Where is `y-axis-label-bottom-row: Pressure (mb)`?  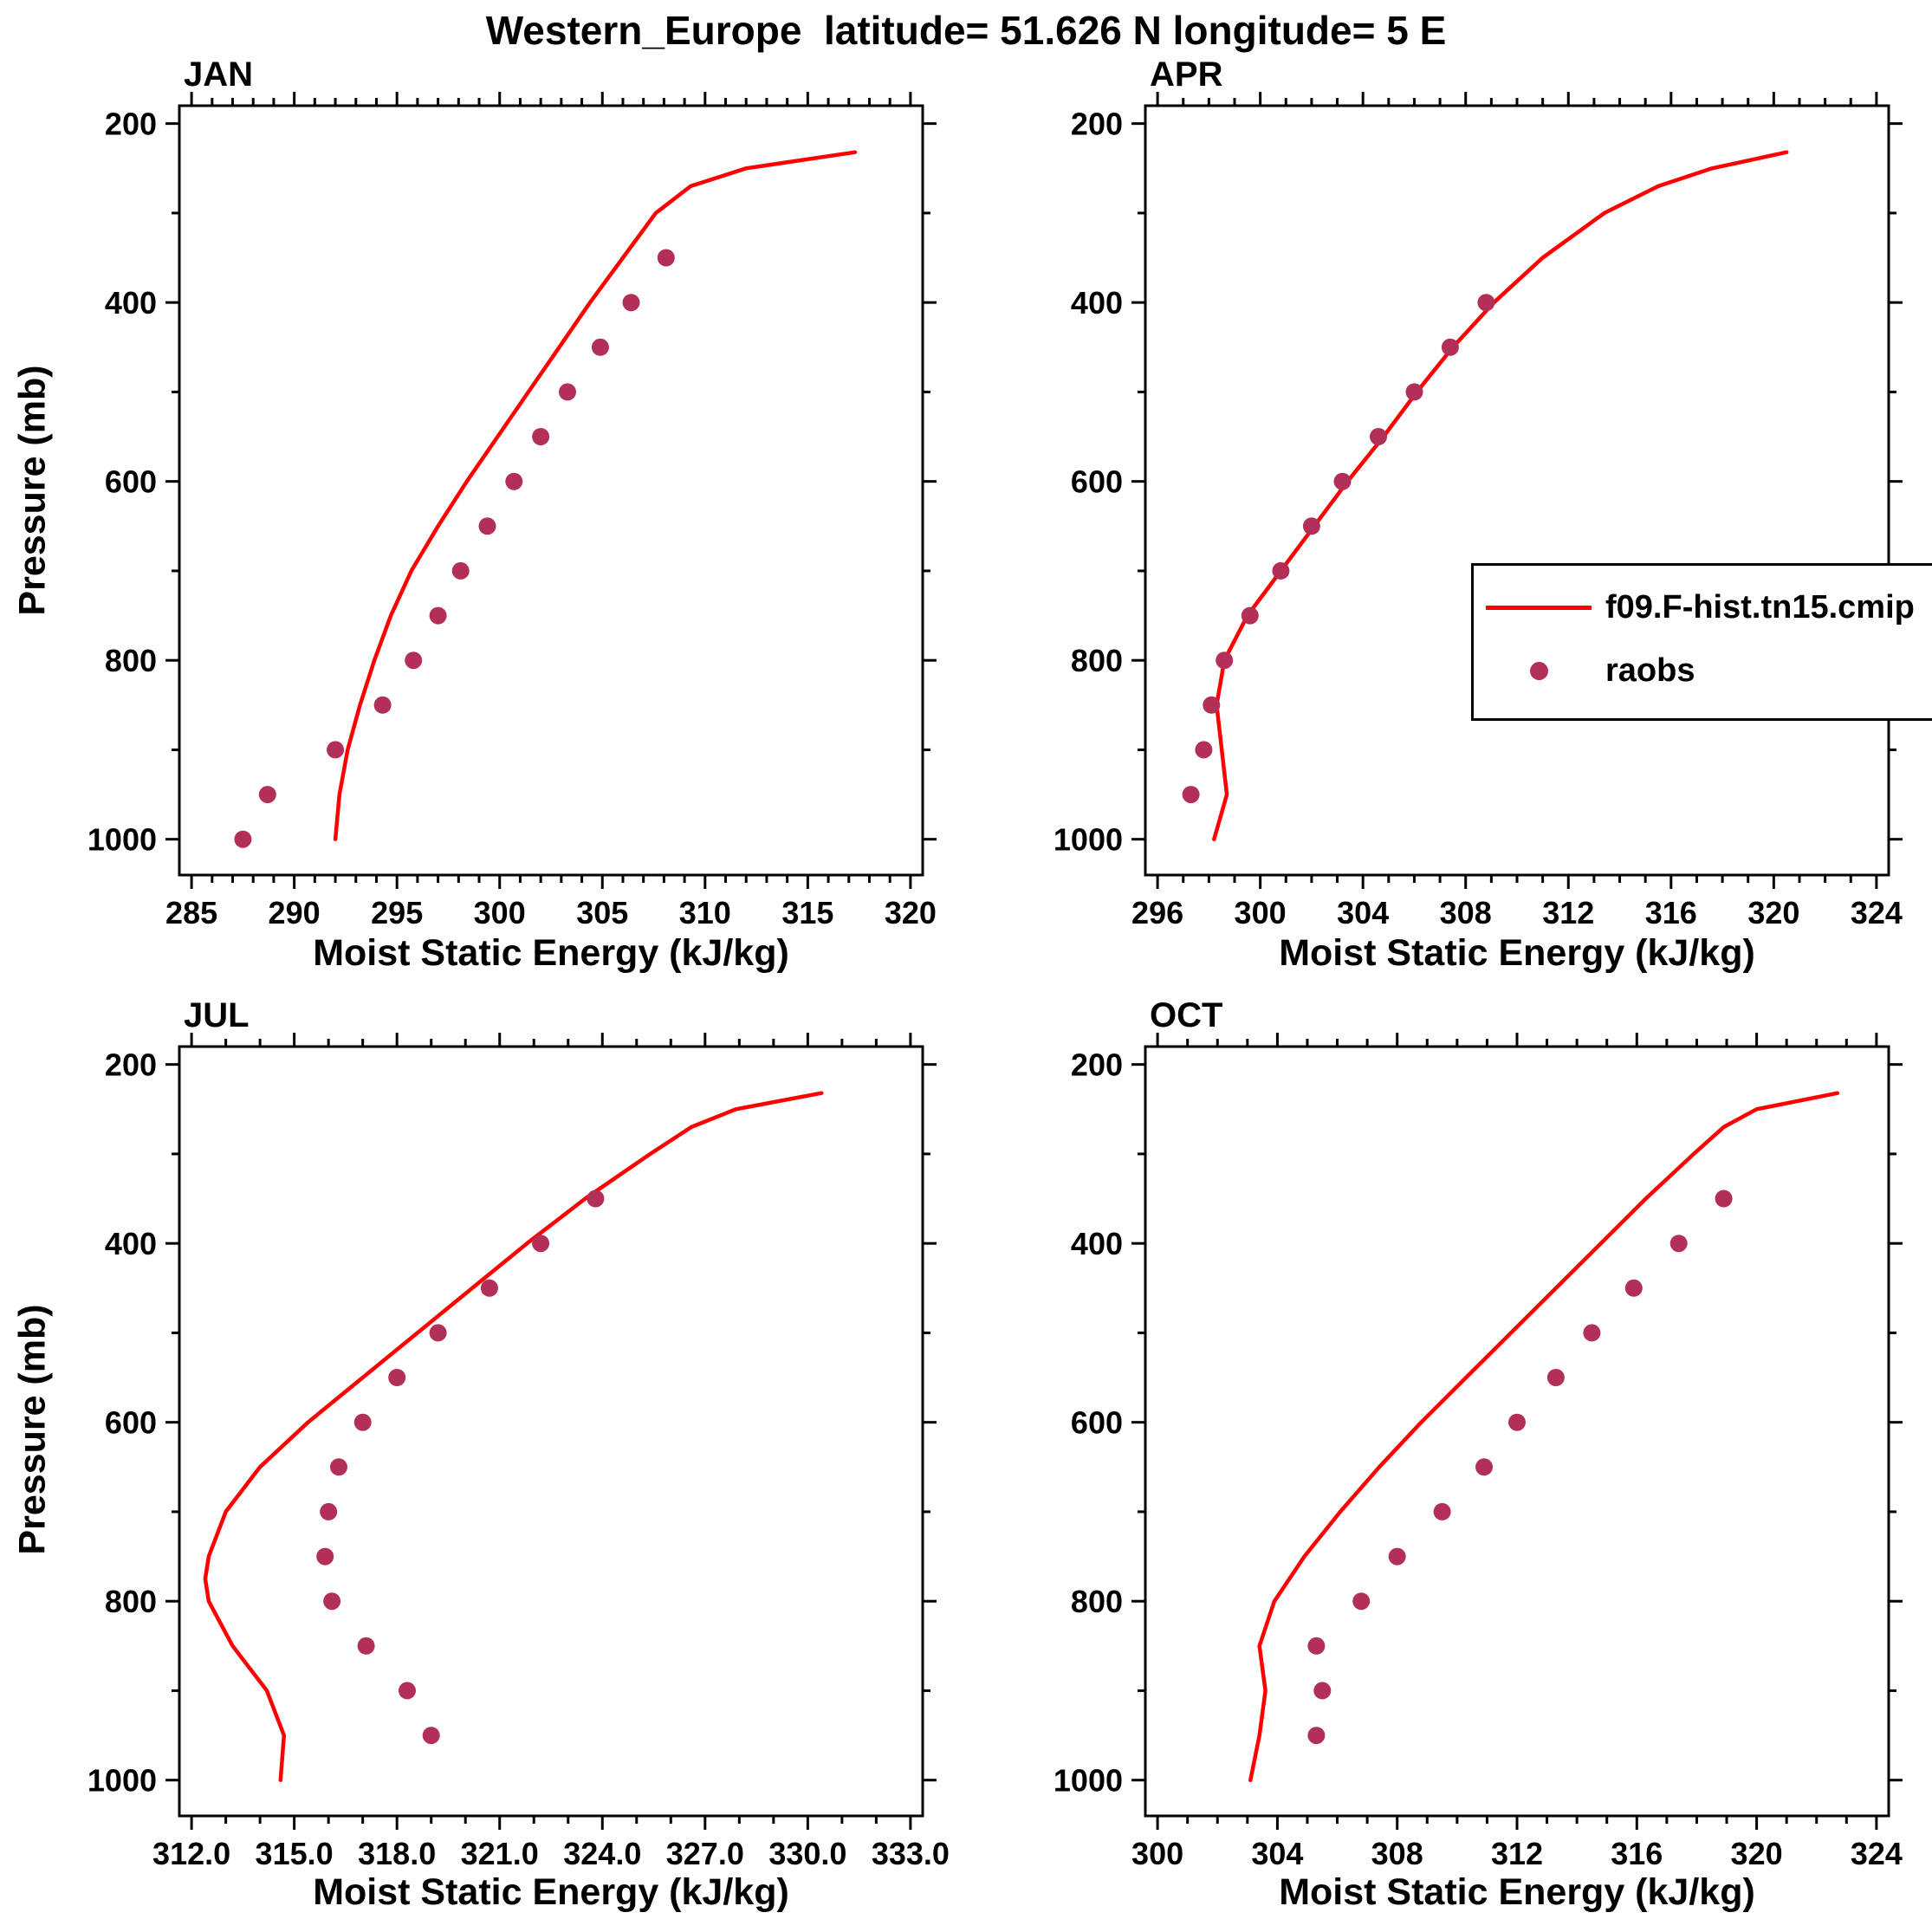
y-axis-label-bottom-row: Pressure (mb) is located at coordinates (32, 1429).